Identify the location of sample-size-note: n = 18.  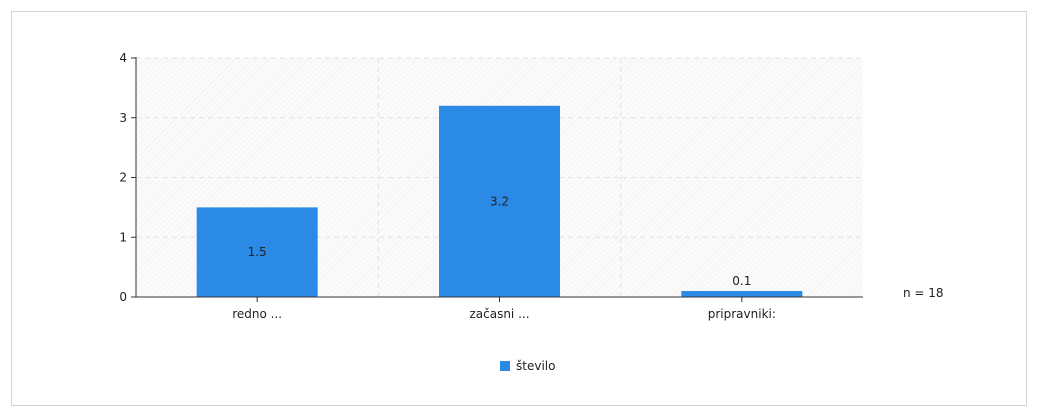
(923, 293).